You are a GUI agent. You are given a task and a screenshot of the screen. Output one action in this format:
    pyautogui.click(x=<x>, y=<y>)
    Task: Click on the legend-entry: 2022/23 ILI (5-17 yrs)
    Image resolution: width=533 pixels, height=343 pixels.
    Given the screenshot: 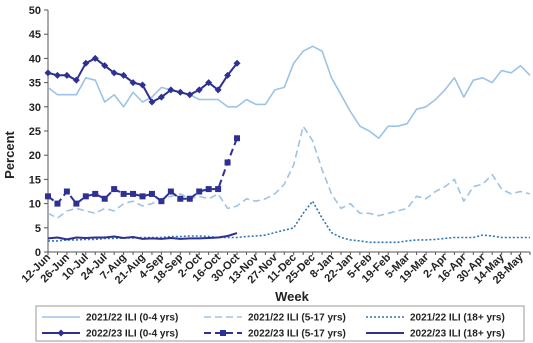 What is the action you would take?
    pyautogui.click(x=275, y=334)
    